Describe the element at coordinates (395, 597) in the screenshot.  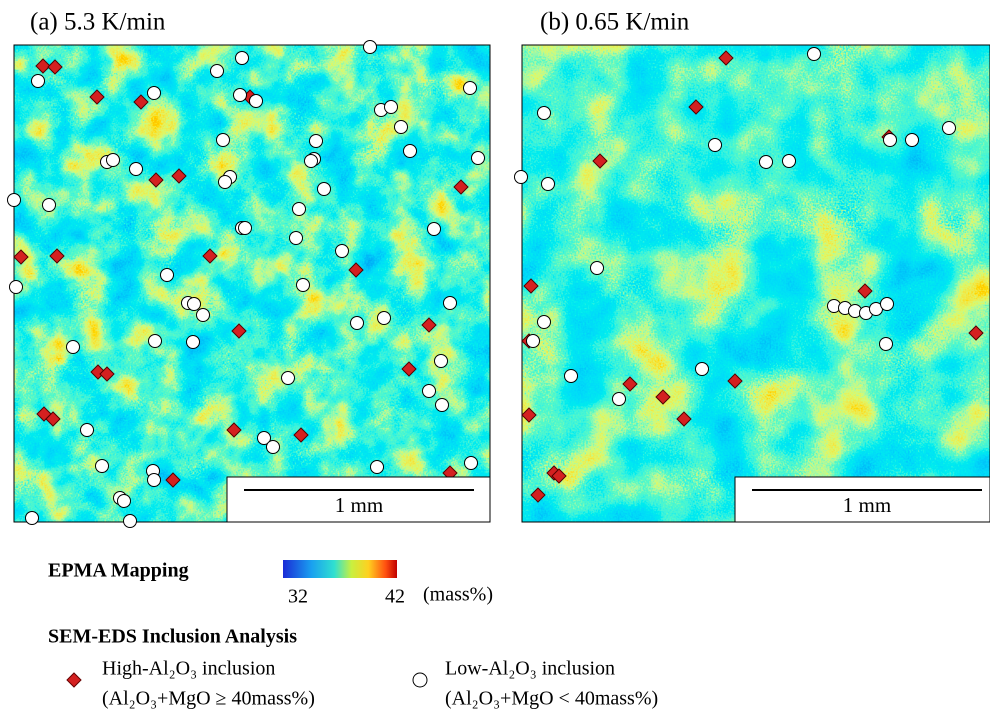
I see `colorbar-max: 42` at that location.